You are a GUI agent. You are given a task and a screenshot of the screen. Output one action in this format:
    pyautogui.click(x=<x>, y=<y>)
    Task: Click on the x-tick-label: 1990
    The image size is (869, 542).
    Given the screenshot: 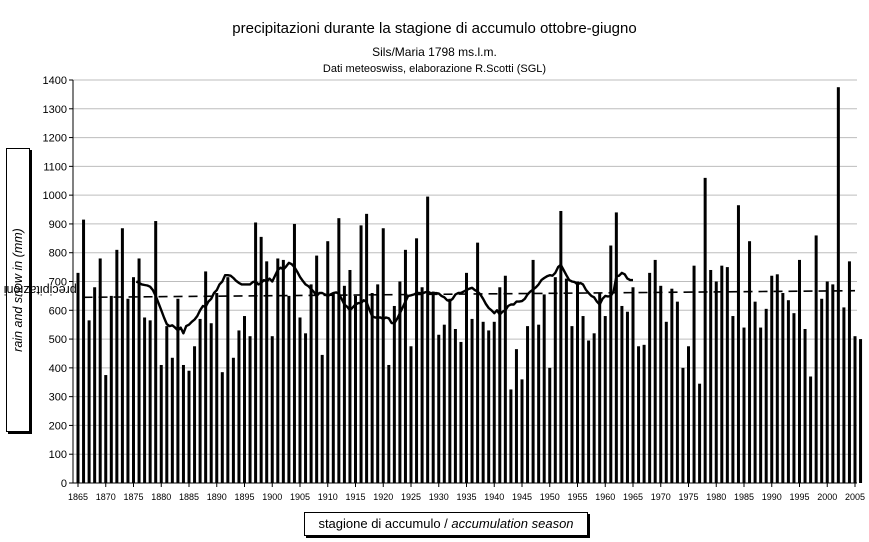 What is the action you would take?
    pyautogui.click(x=772, y=497)
    